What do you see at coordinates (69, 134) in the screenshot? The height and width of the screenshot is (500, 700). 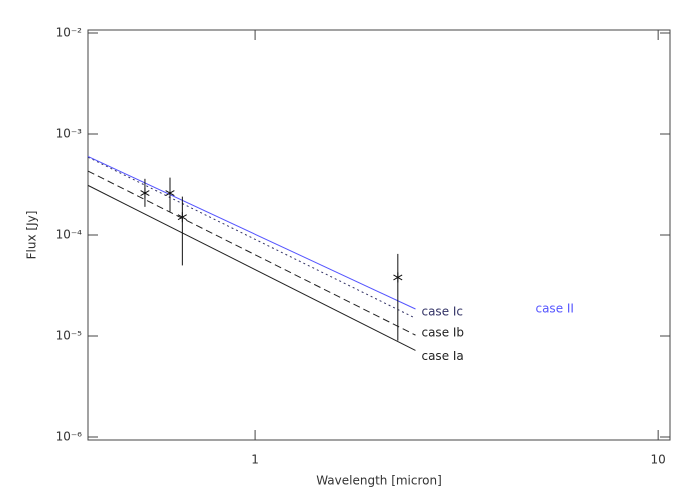 I see `y-tick-label: 10⁻³` at bounding box center [69, 134].